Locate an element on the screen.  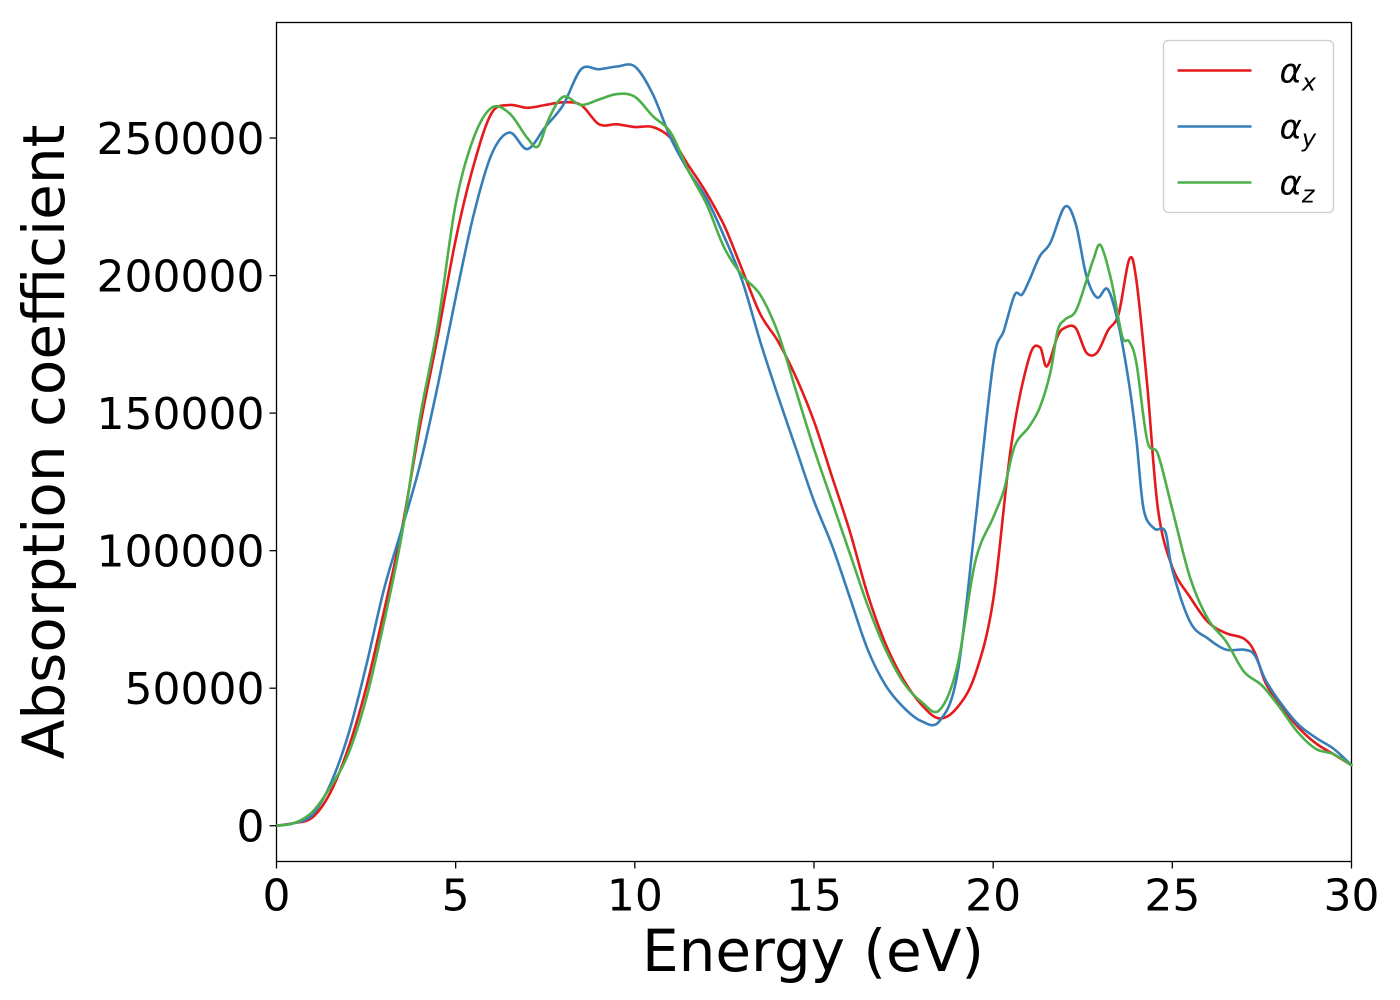
y-tick-label: 250000 is located at coordinates (181, 139).